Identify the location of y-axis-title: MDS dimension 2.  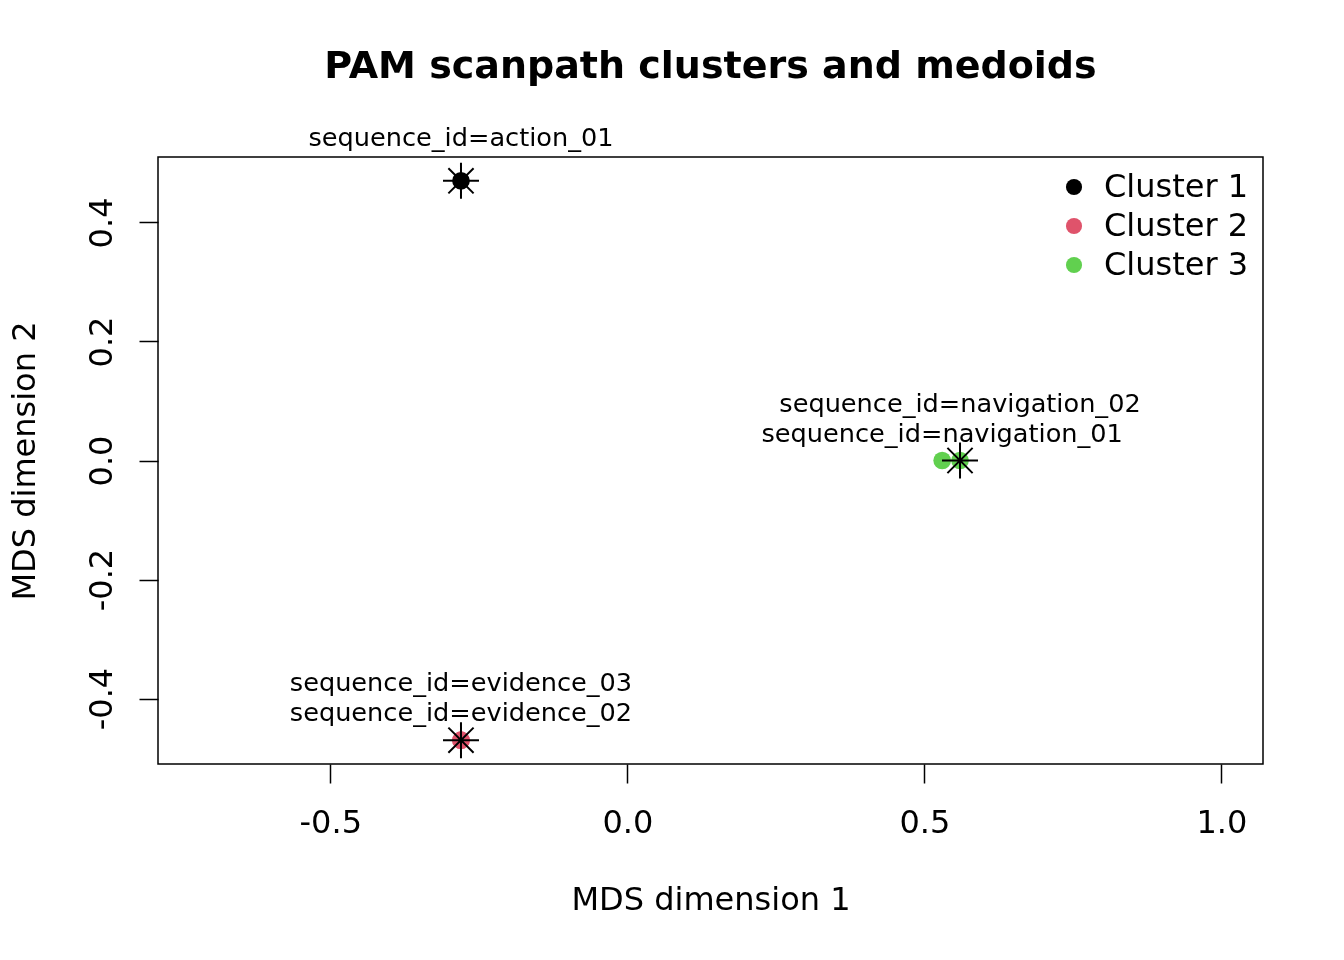
(23, 461).